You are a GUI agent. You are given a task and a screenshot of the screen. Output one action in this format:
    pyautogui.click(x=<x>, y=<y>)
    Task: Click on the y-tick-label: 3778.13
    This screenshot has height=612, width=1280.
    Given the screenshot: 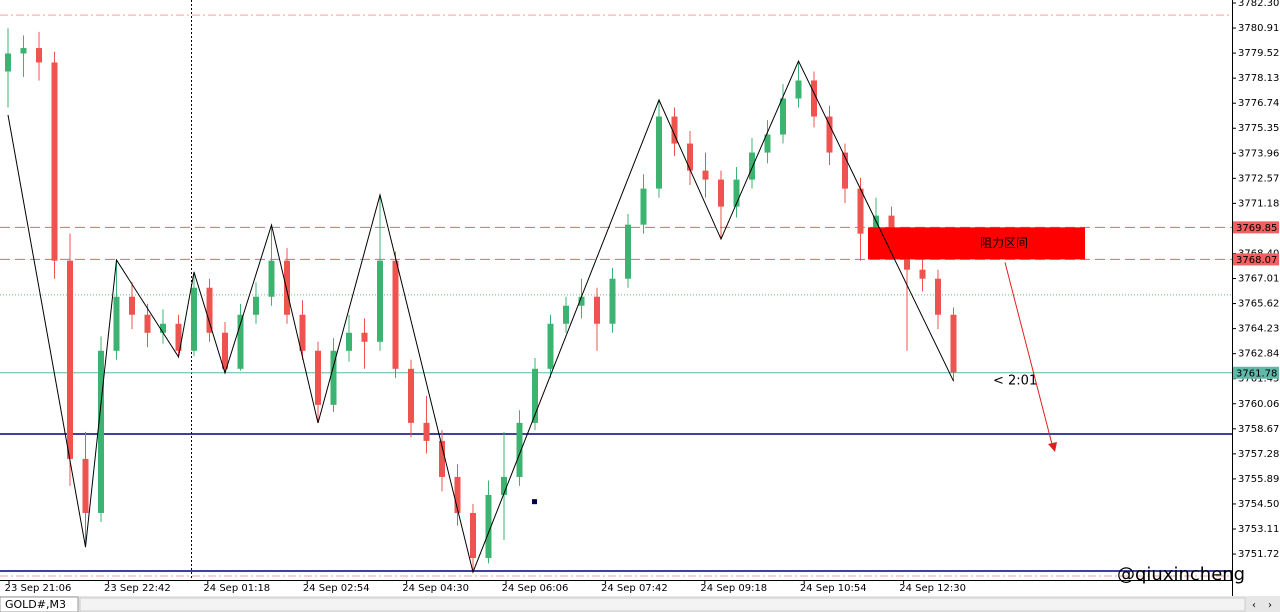 What is the action you would take?
    pyautogui.click(x=1258, y=78)
    